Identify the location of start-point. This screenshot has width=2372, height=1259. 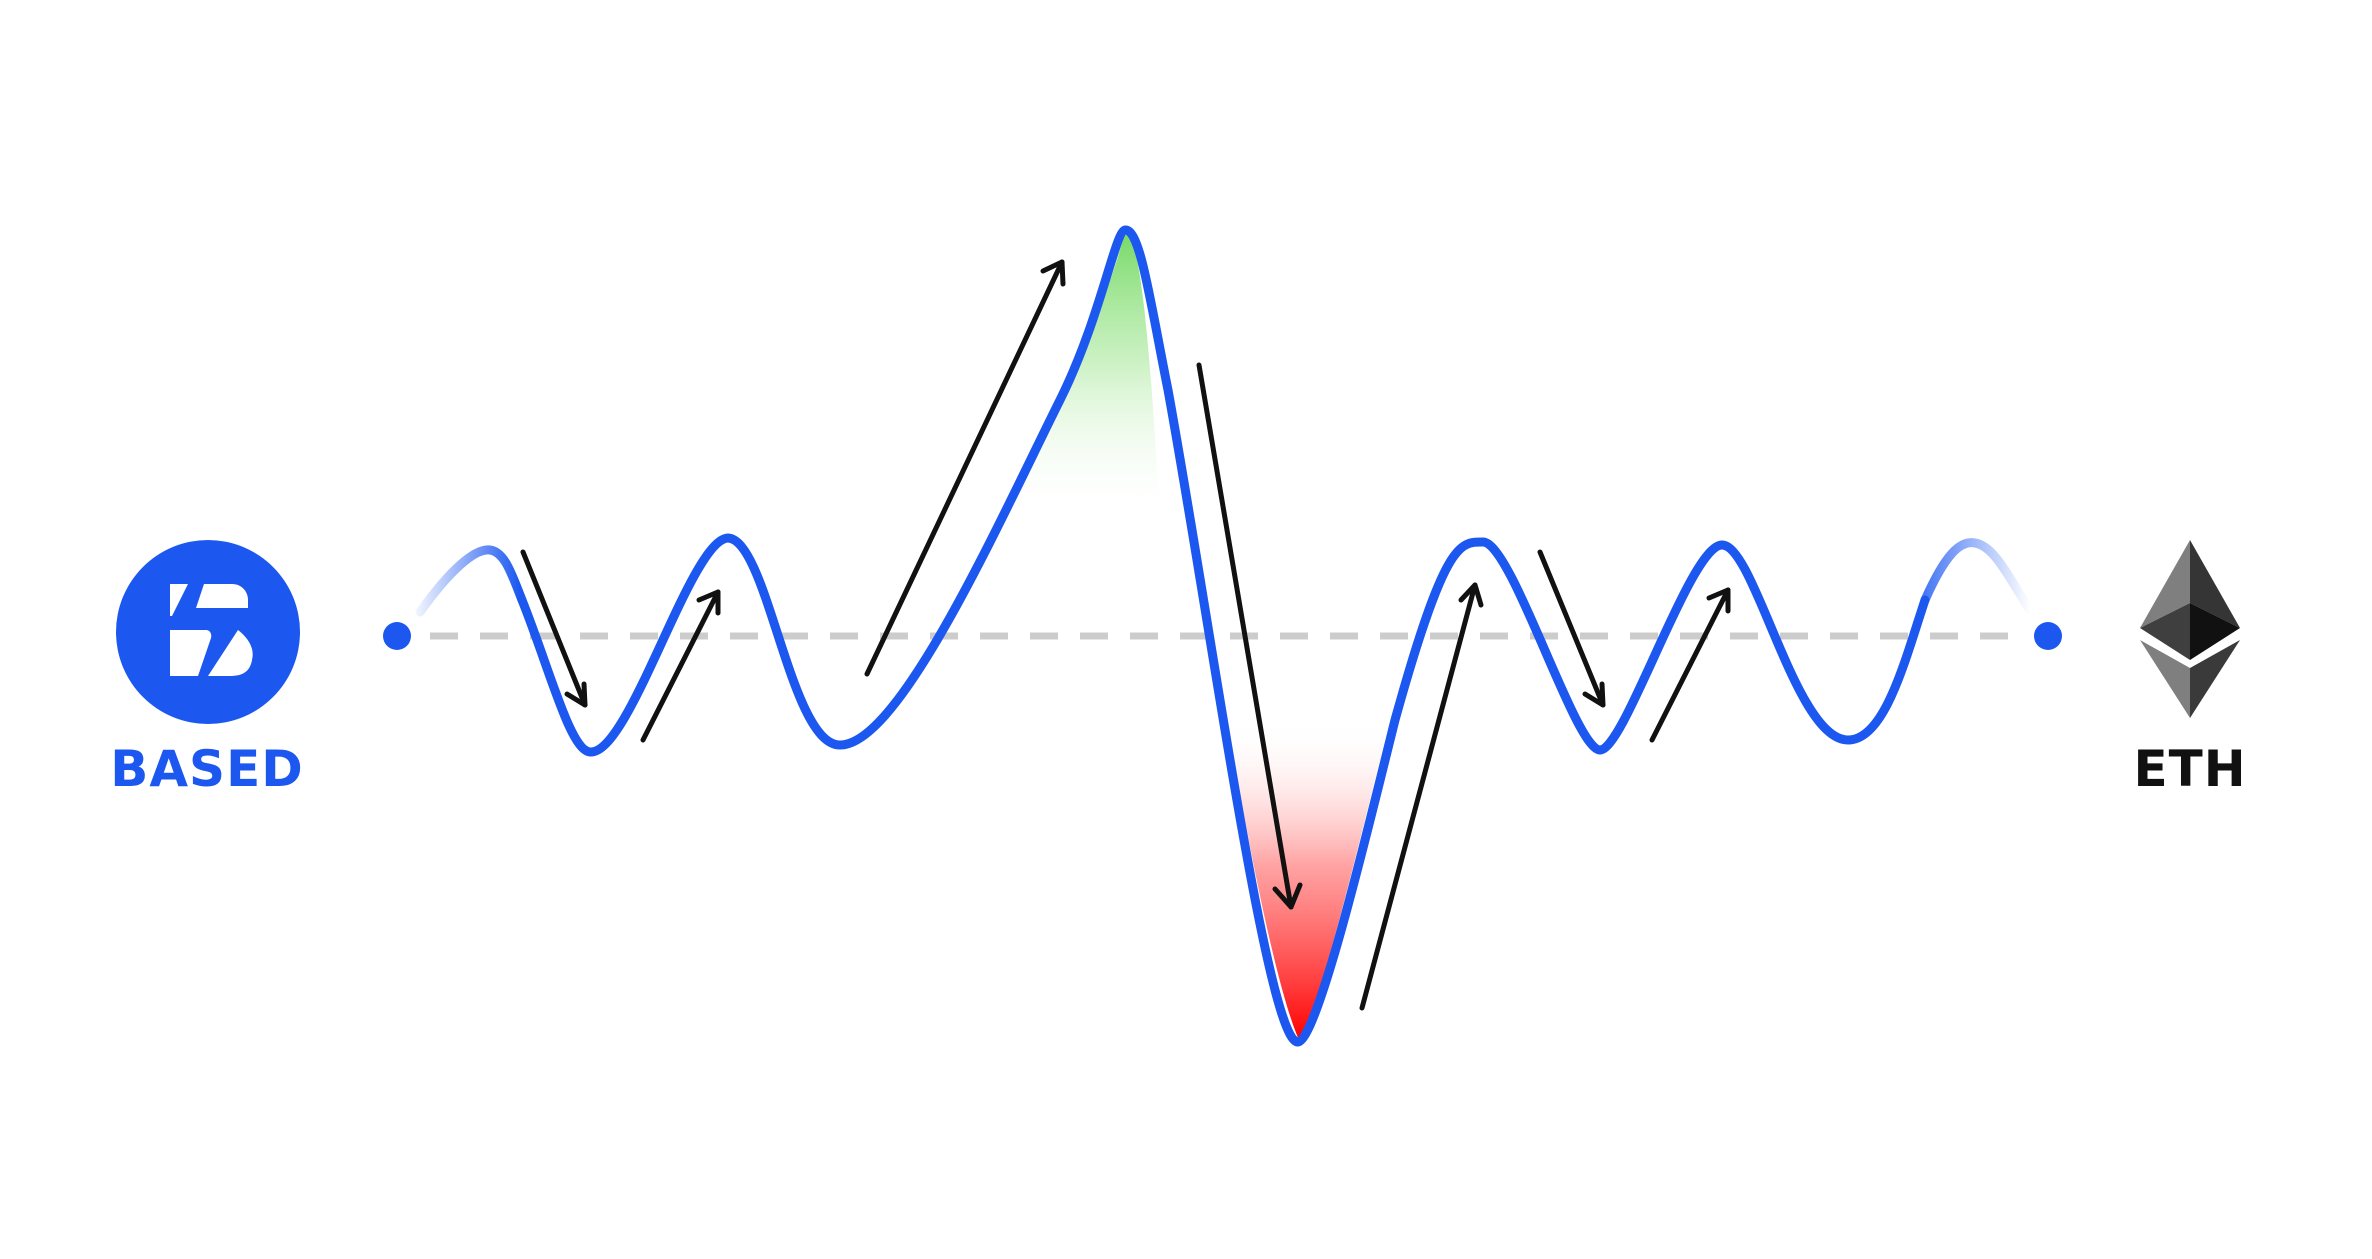
(397, 636).